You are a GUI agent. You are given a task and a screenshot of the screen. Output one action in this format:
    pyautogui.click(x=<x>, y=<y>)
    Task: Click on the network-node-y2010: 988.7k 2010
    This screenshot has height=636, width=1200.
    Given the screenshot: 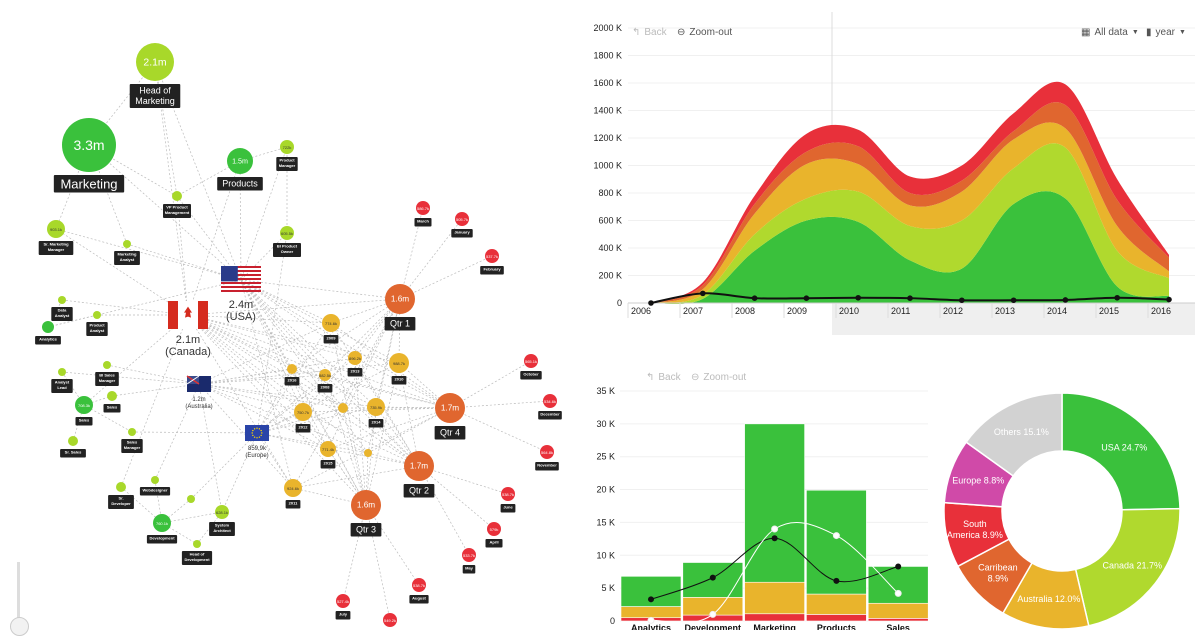 What is the action you would take?
    pyautogui.click(x=399, y=369)
    